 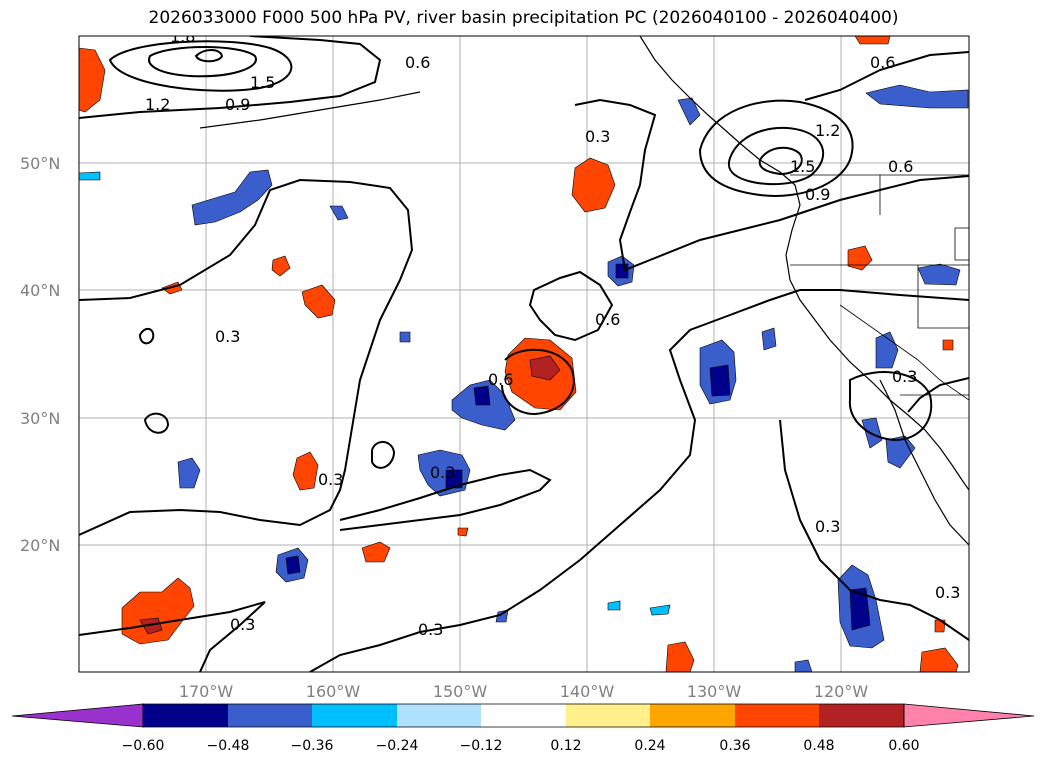 I want to click on political-borders, so click(x=879, y=287).